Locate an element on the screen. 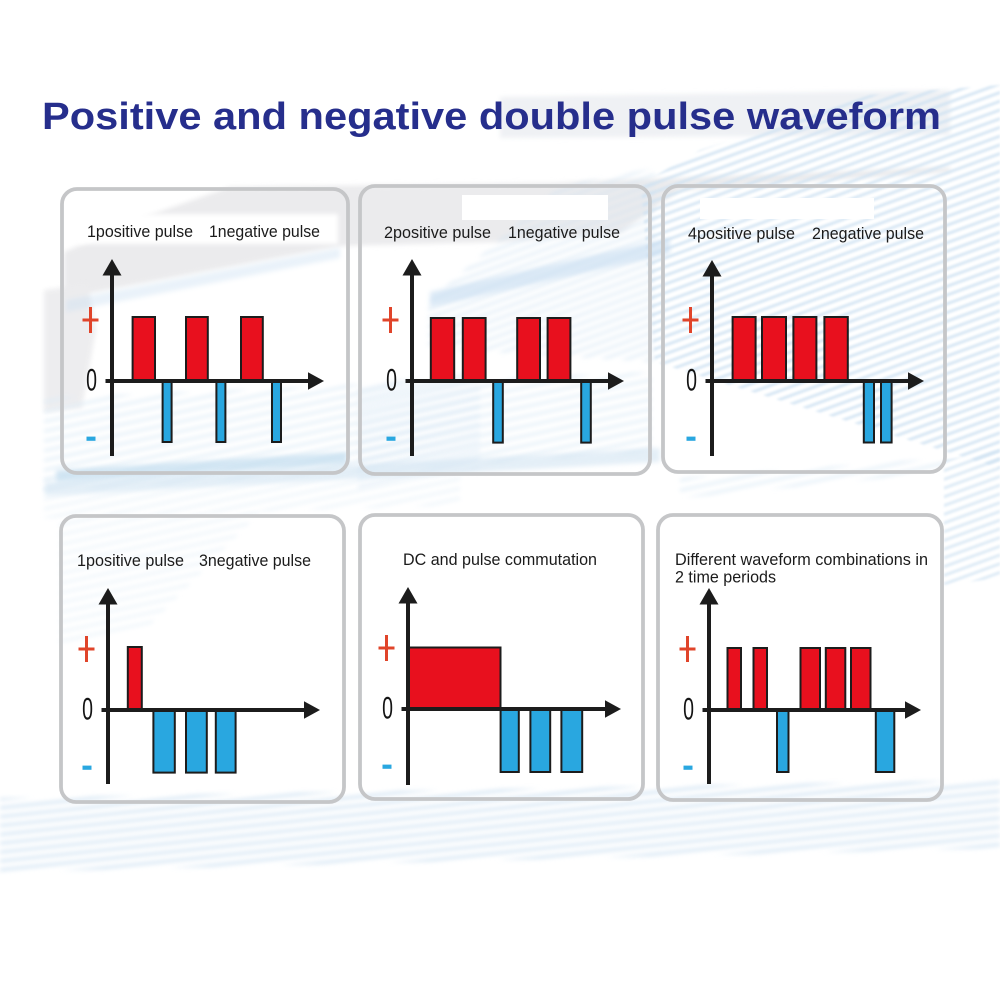 This screenshot has width=1000, height=1000. svg-text: 4positive pulse is located at coordinates (741, 234).